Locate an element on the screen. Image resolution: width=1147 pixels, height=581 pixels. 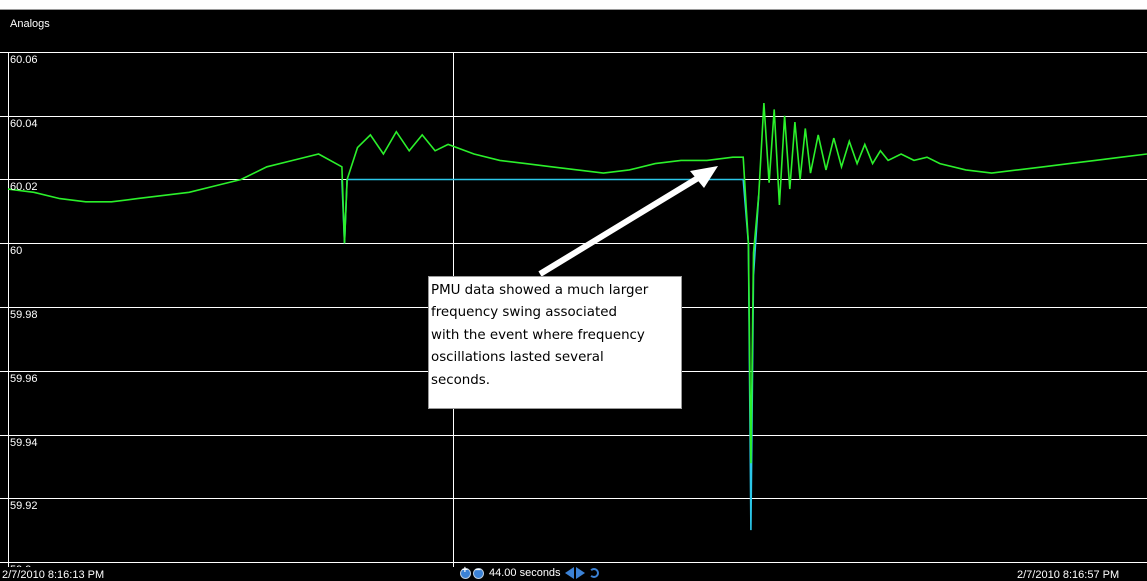
annotation-arrow is located at coordinates (628, 221).